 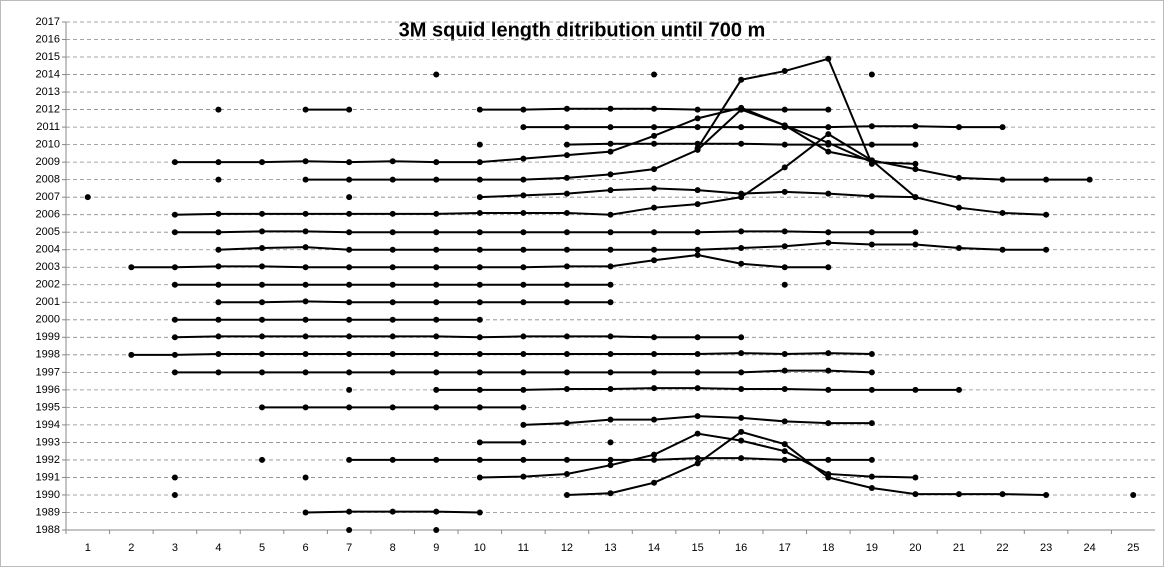 What do you see at coordinates (48, 197) in the screenshot?
I see `y-tick-label: 2007` at bounding box center [48, 197].